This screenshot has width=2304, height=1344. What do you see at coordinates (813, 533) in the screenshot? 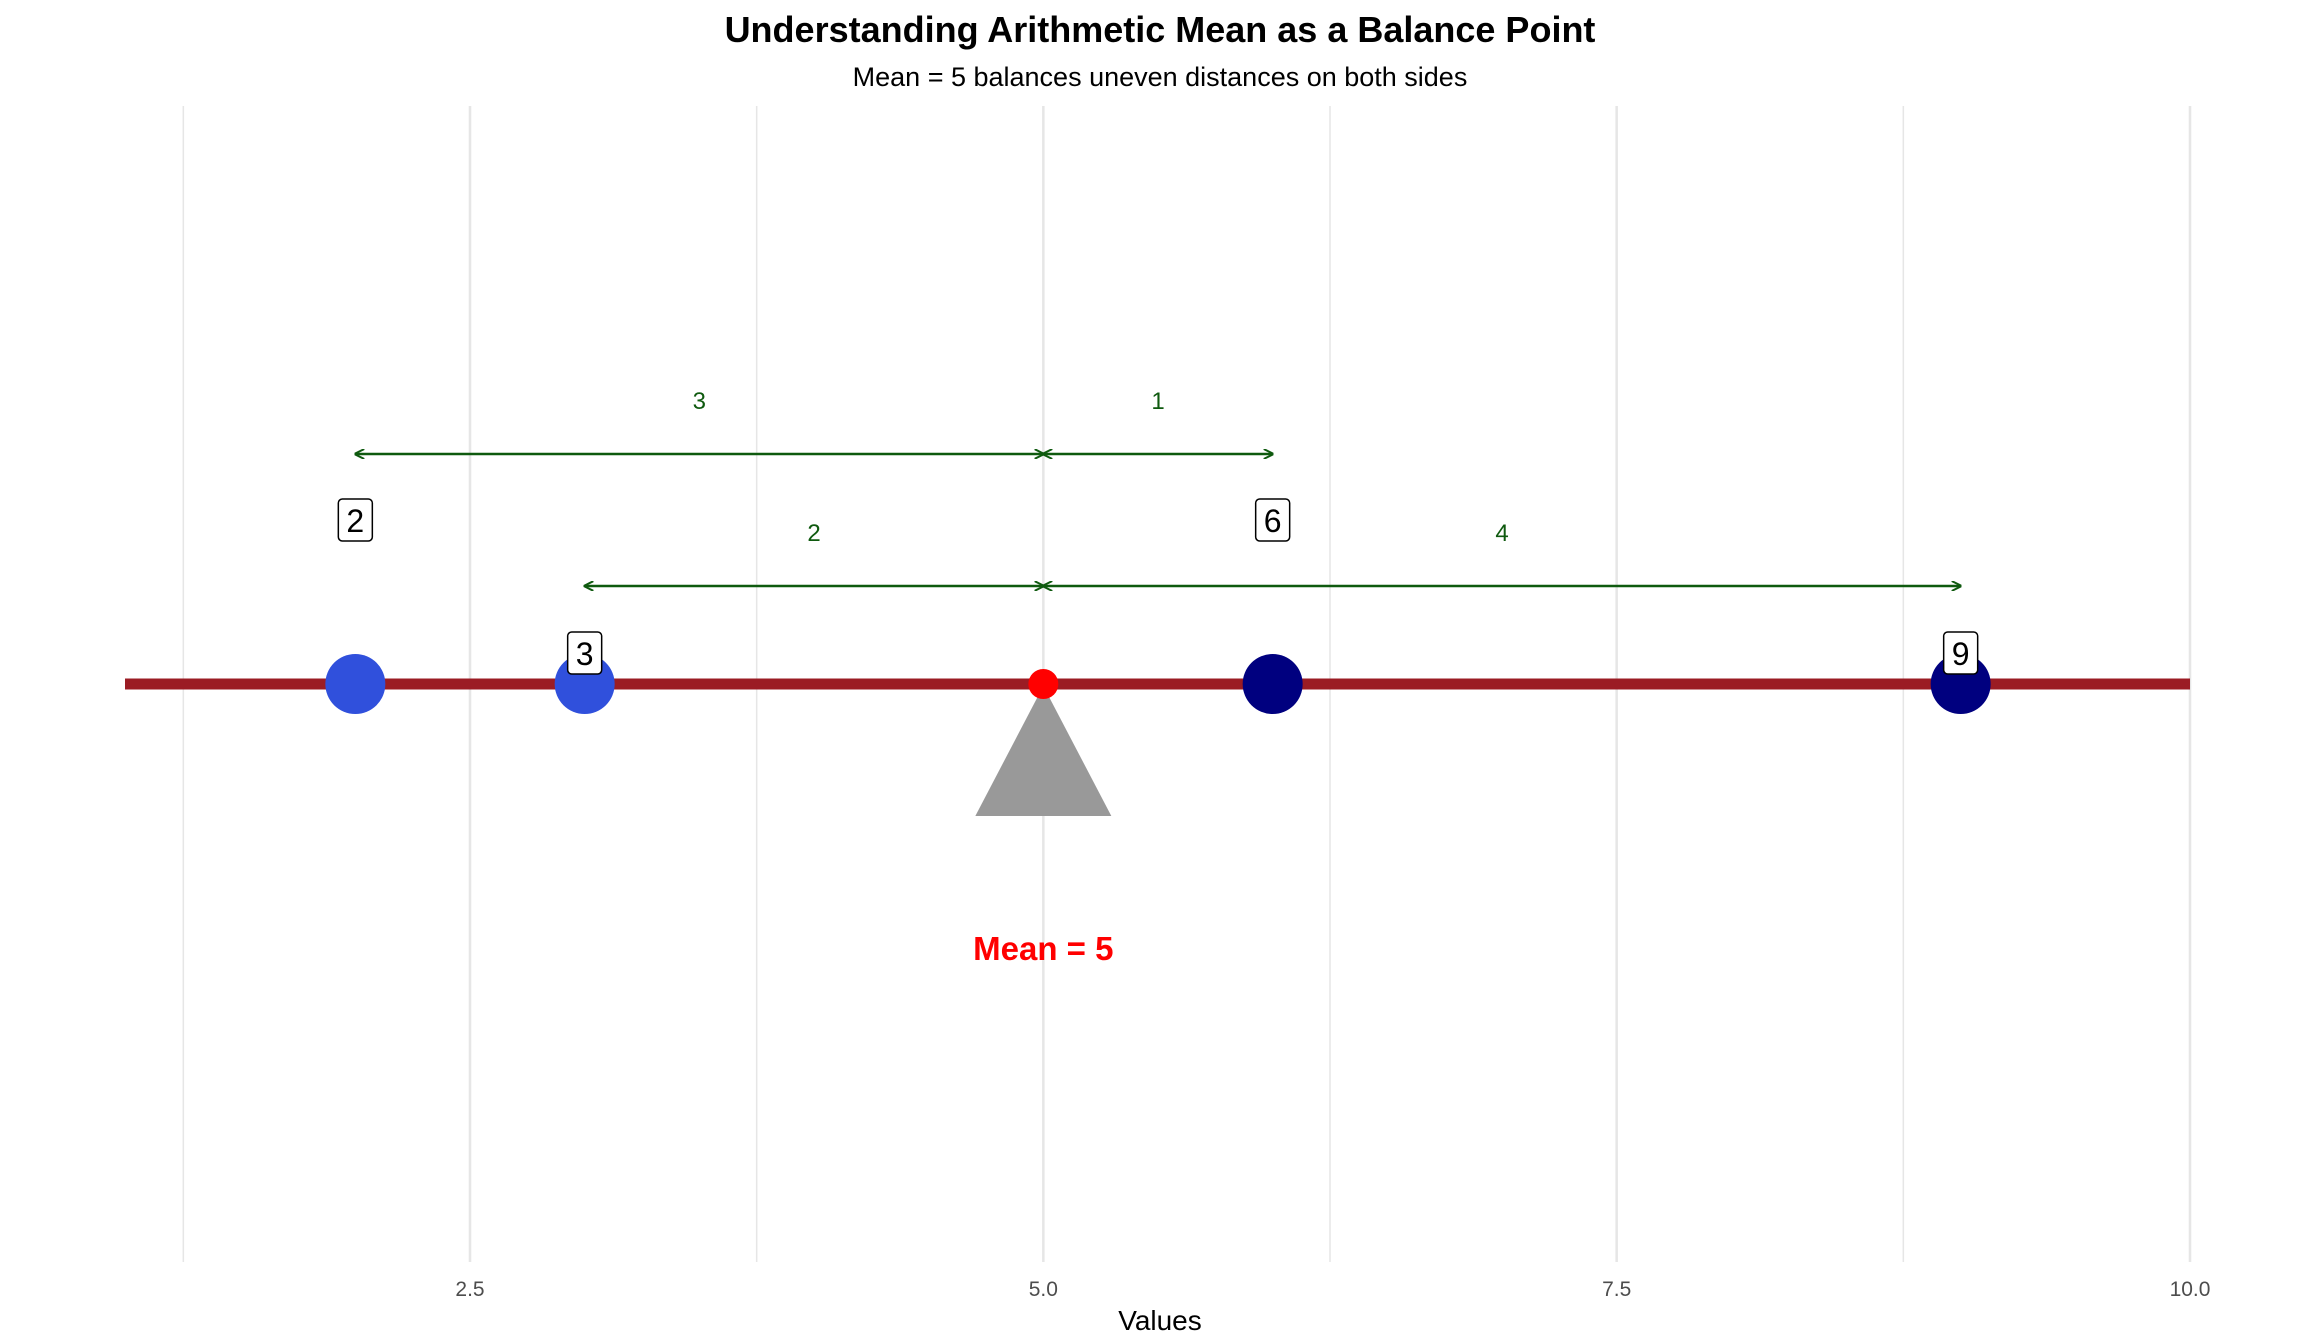
I see `distance-label: 2` at bounding box center [813, 533].